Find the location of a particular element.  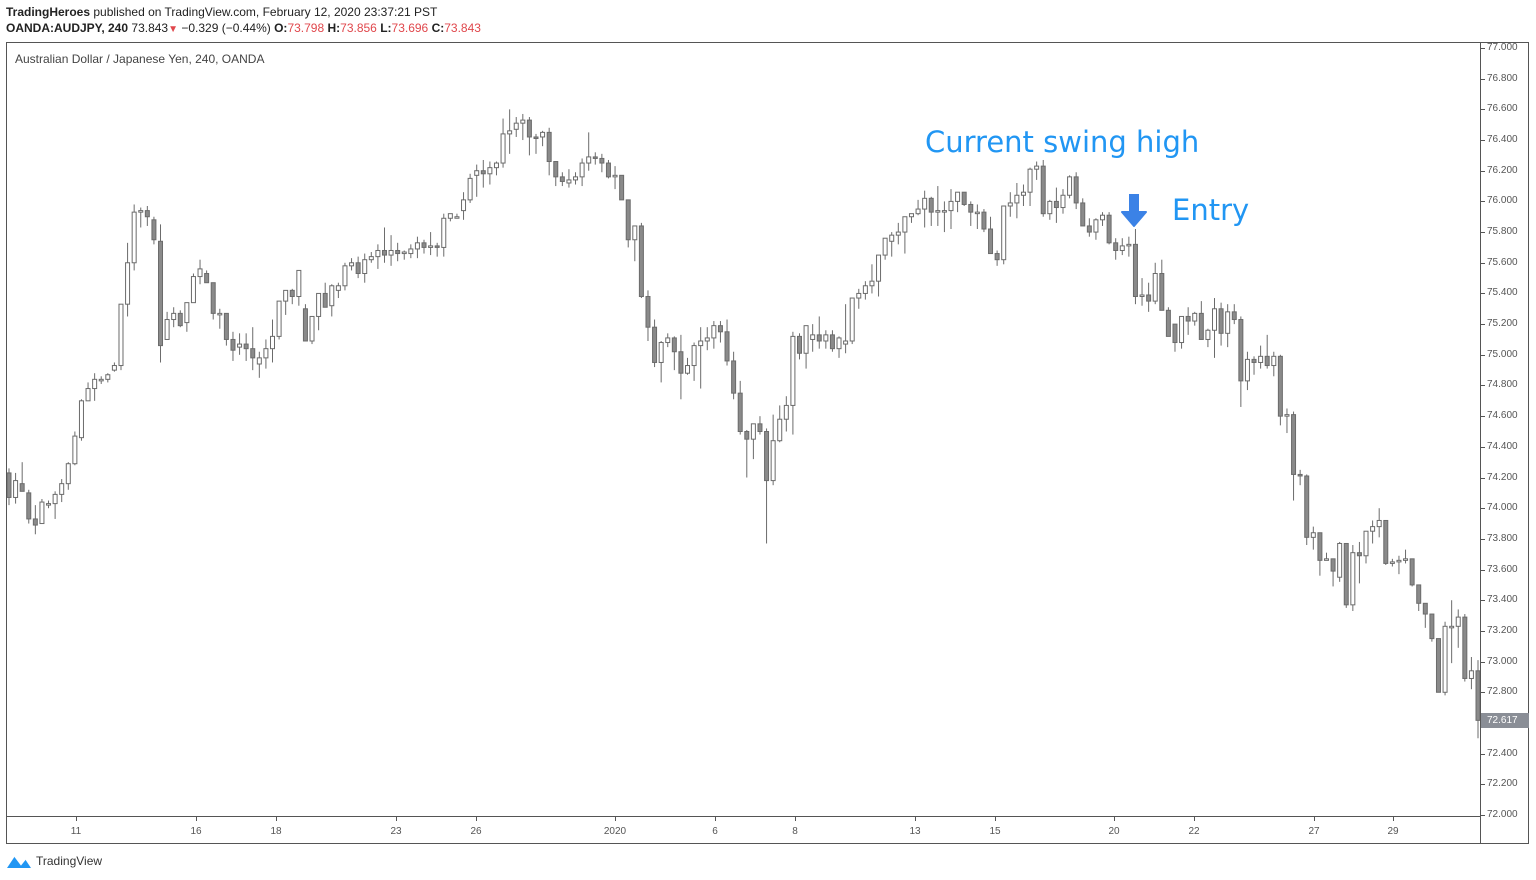

price-tick-label: 73.600 is located at coordinates (1502, 569).